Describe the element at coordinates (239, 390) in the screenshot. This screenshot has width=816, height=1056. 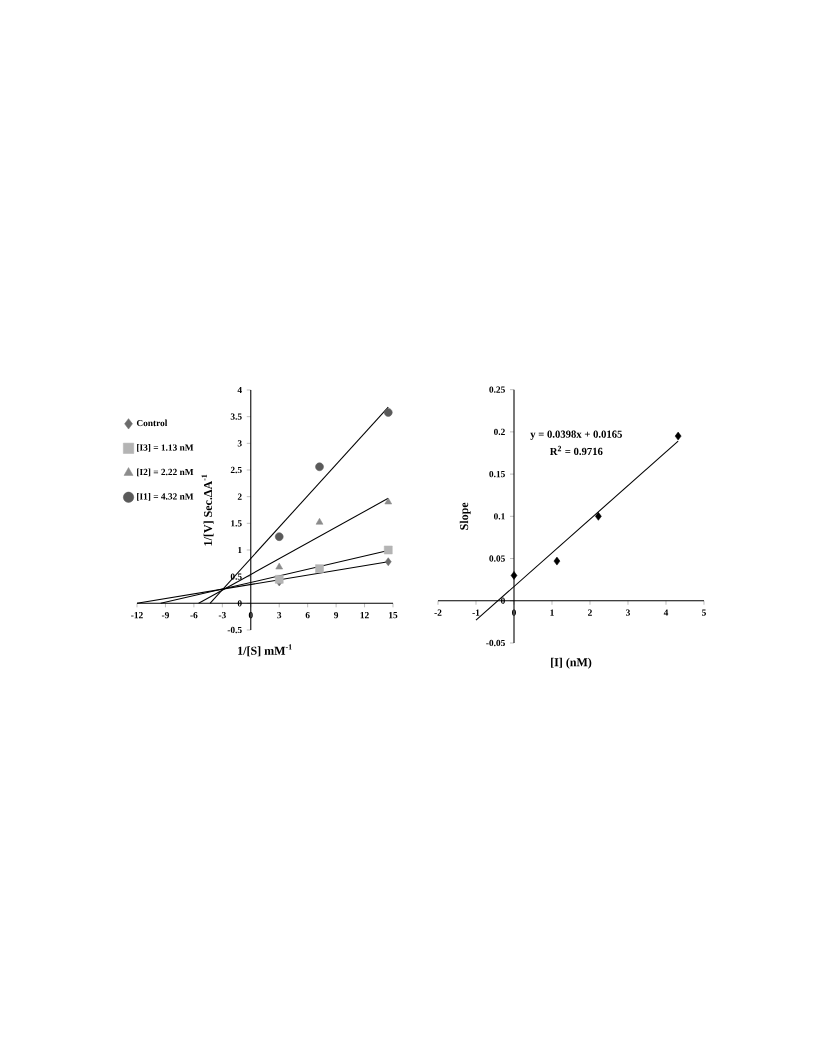
I see `y-tick-label: 4` at that location.